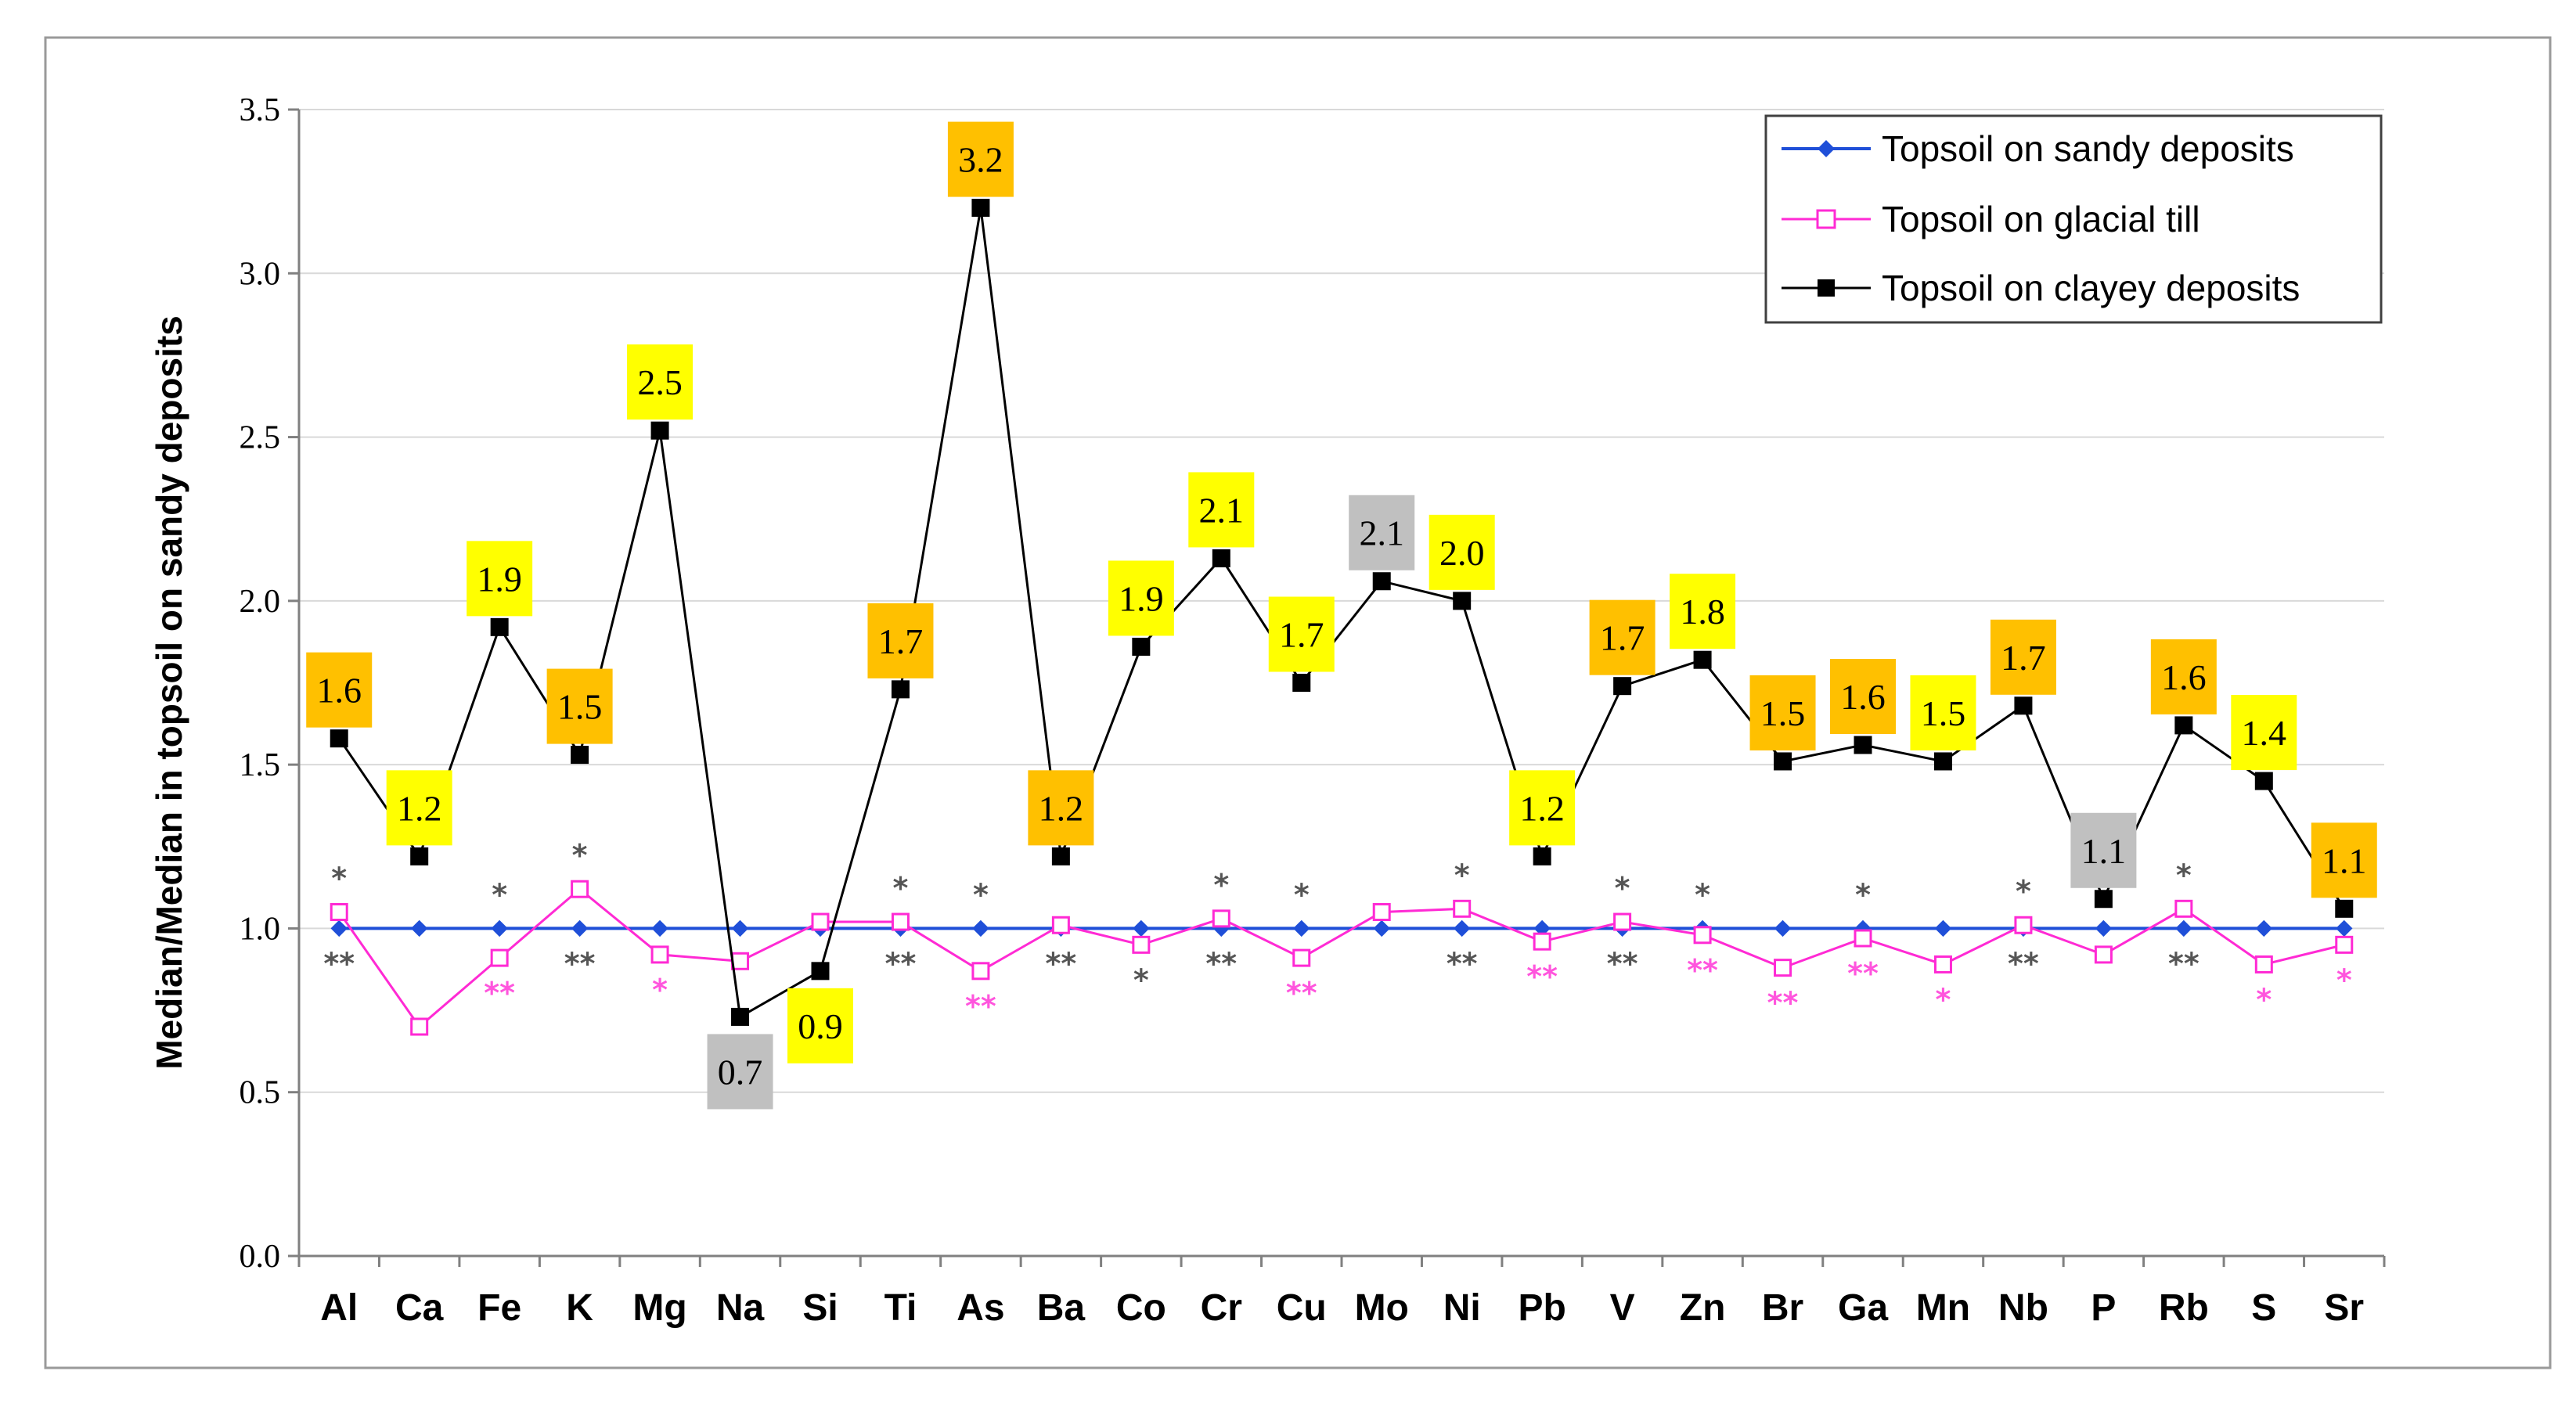 Image resolution: width=2576 pixels, height=1407 pixels. What do you see at coordinates (1061, 1308) in the screenshot?
I see `x-tick-label-ba: Ba` at bounding box center [1061, 1308].